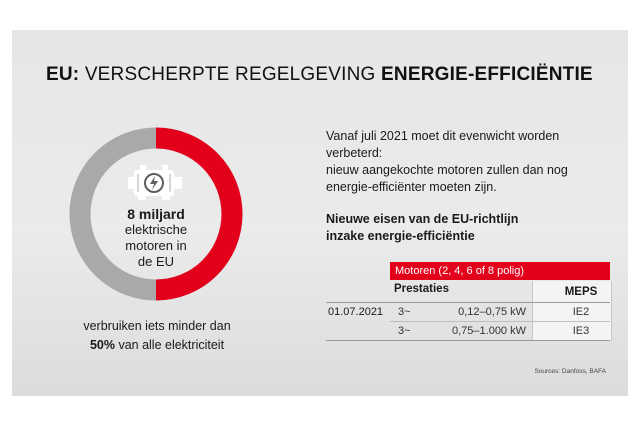  I want to click on meps-column-background, so click(572, 311).